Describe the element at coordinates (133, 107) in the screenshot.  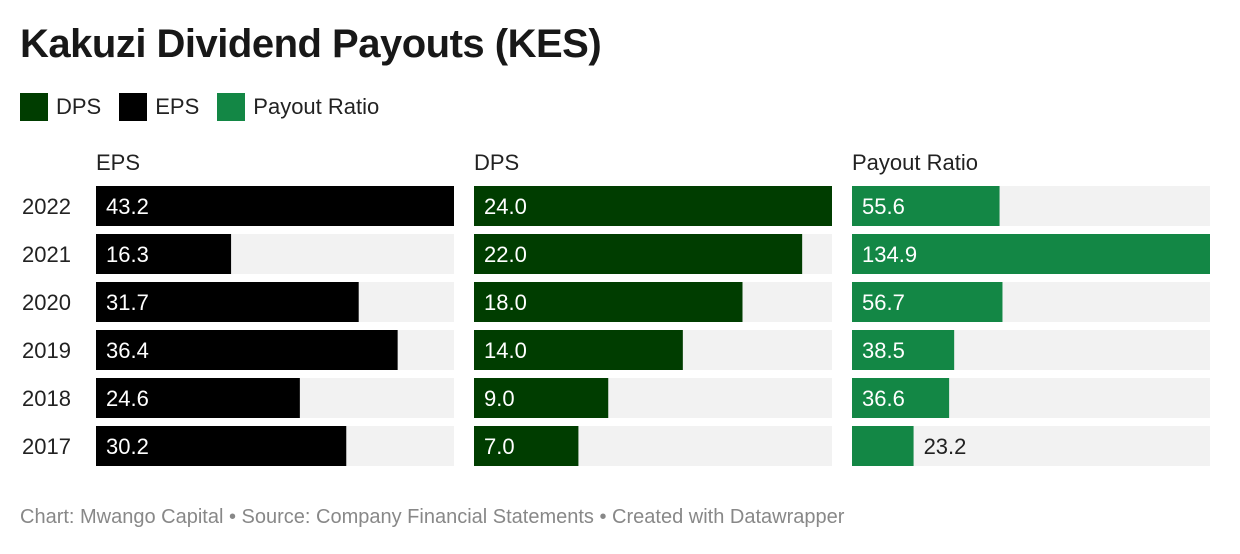
I see `legend-swatch-eps` at that location.